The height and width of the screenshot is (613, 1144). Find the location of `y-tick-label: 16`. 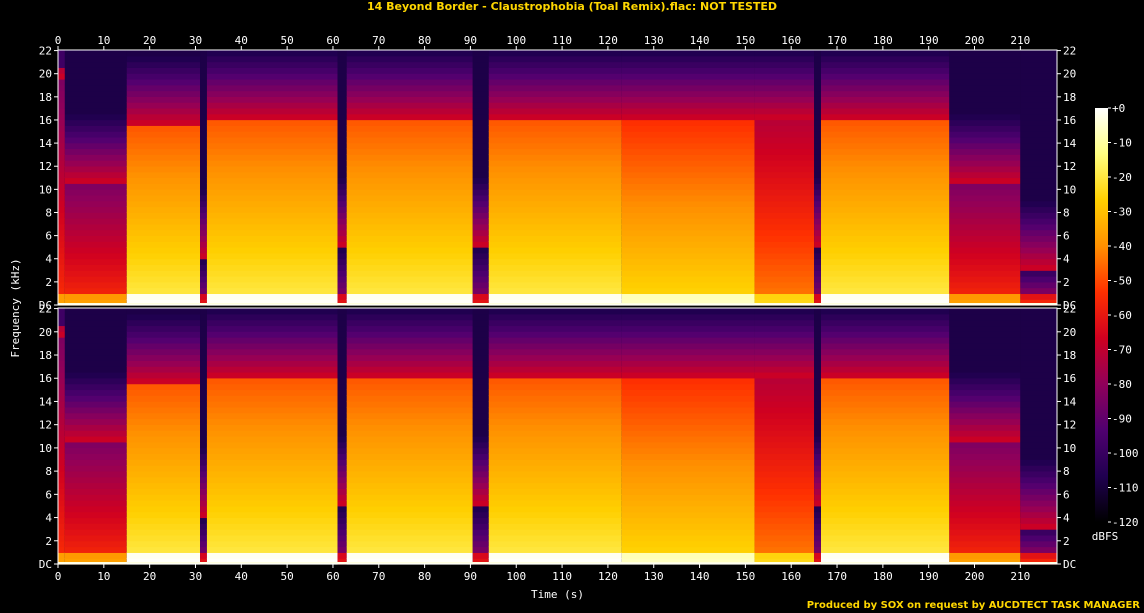

y-tick-label: 16 is located at coordinates (45, 120).